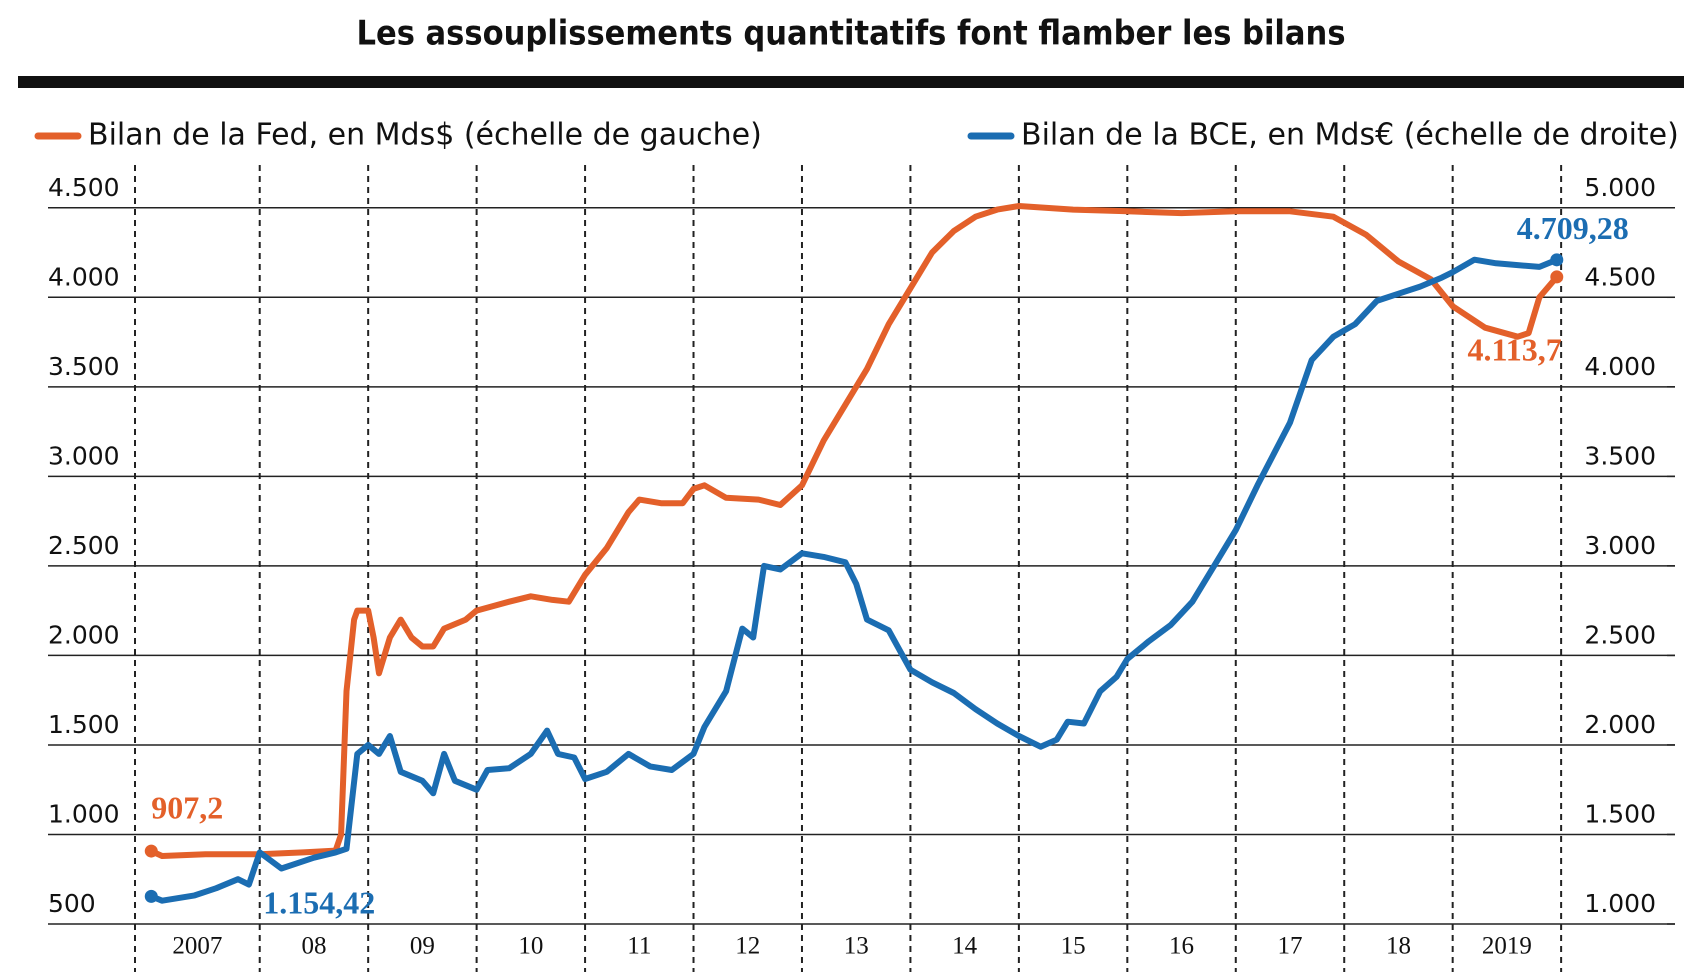 This screenshot has height=976, width=1702. Describe the element at coordinates (187, 807) in the screenshot. I see `value-label: 907,2` at that location.